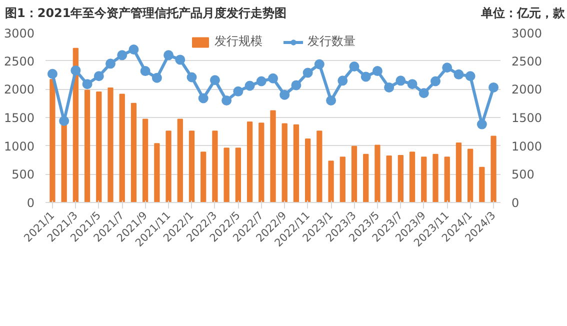 Image resolution: width=567 pixels, height=326 pixels. What do you see at coordinates (19, 146) in the screenshot?
I see `y-tick-label: 1000` at bounding box center [19, 146].